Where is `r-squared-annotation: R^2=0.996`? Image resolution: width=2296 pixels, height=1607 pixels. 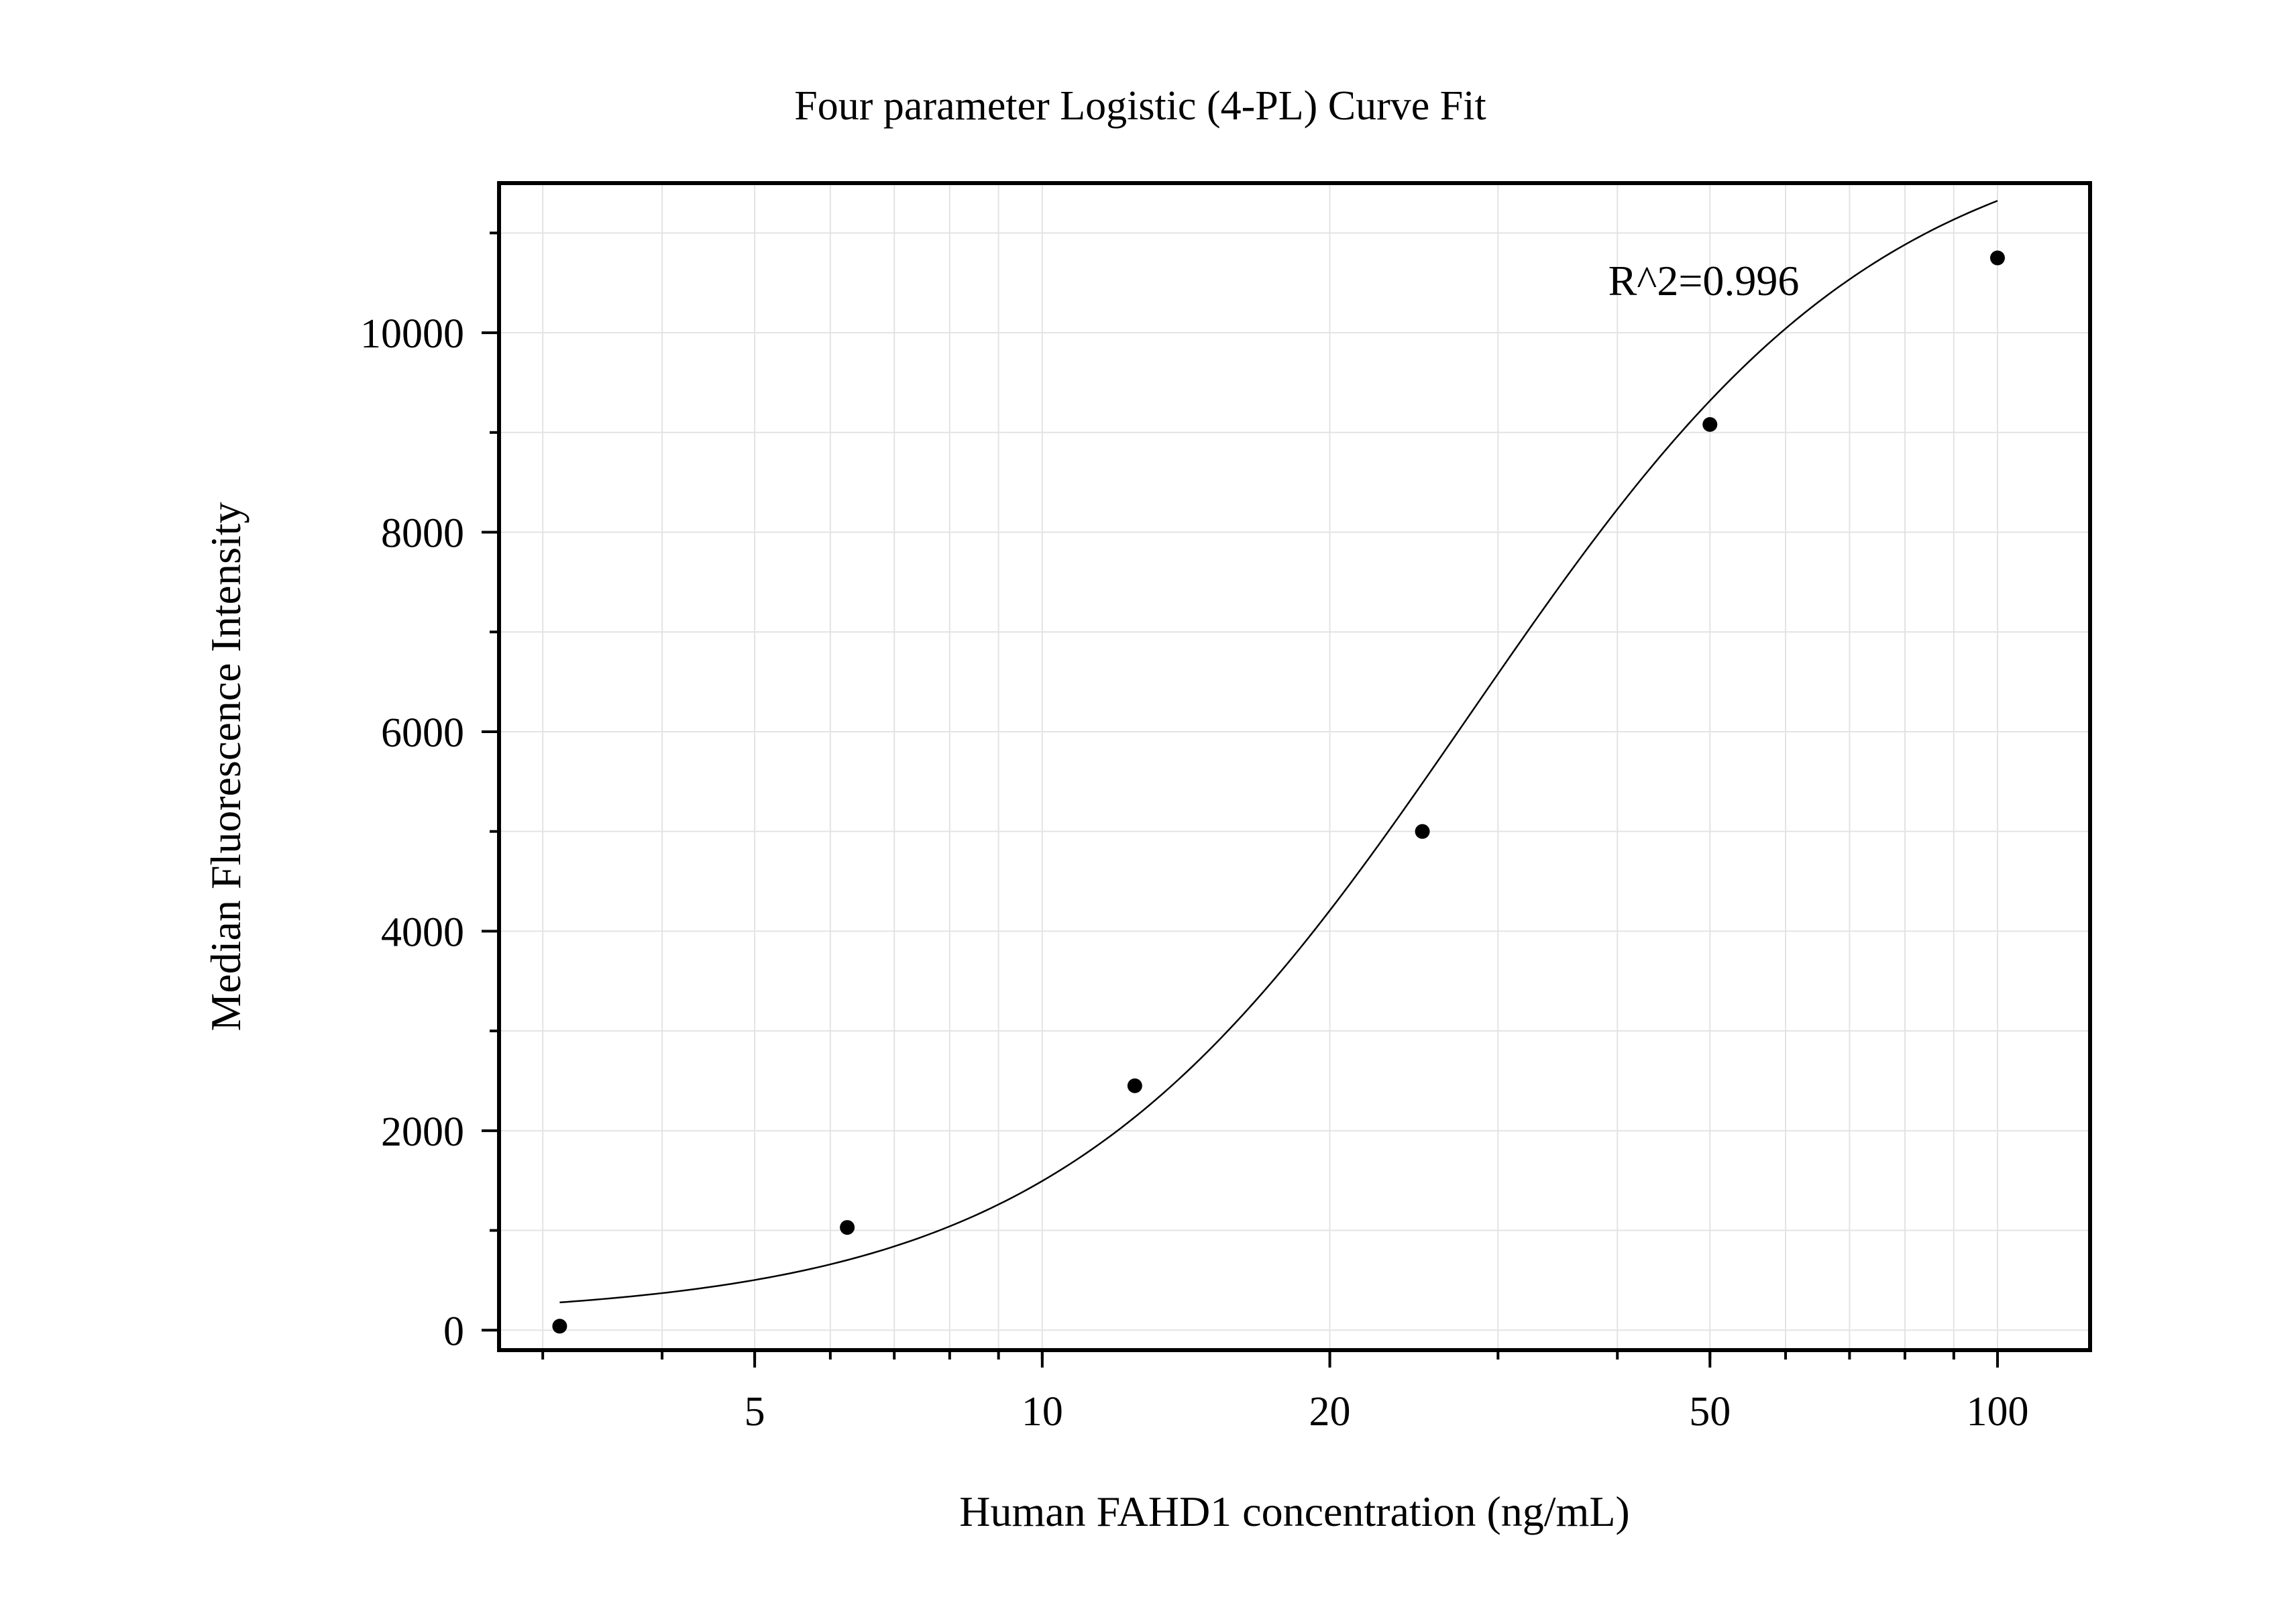 r-squared-annotation: R^2=0.996 is located at coordinates (1704, 280).